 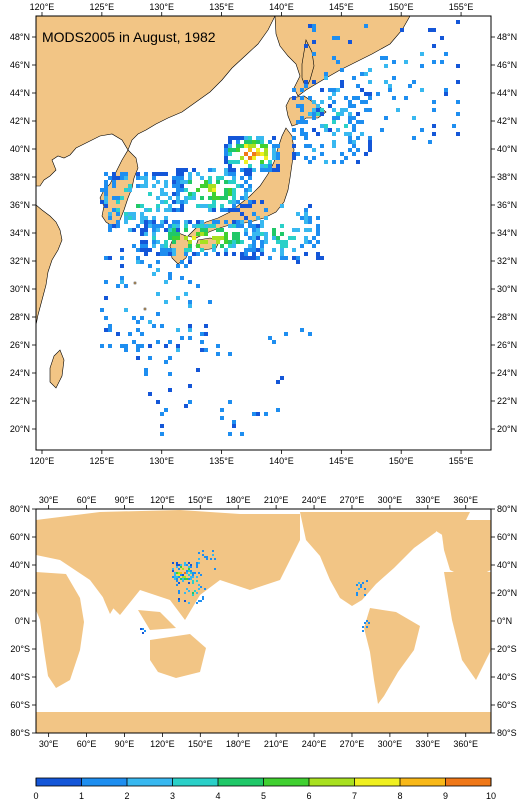 I want to click on lon-tick-label-bottom: 330°E, so click(x=427, y=744).